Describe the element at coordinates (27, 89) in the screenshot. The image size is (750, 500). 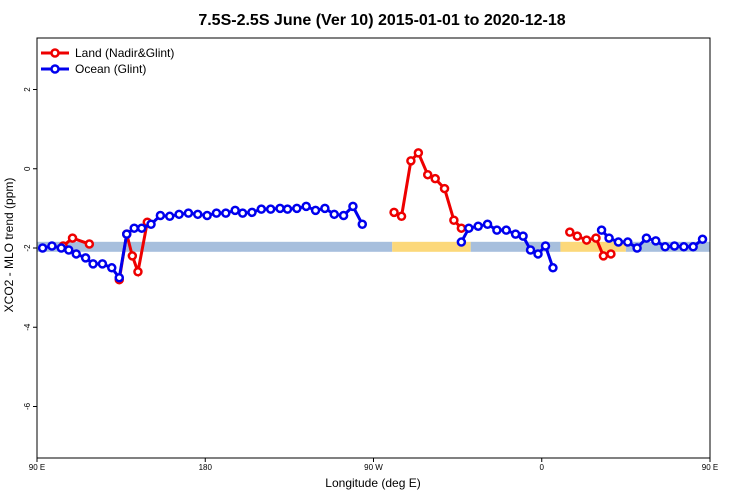
I see `y-tick-label-0: 2` at that location.